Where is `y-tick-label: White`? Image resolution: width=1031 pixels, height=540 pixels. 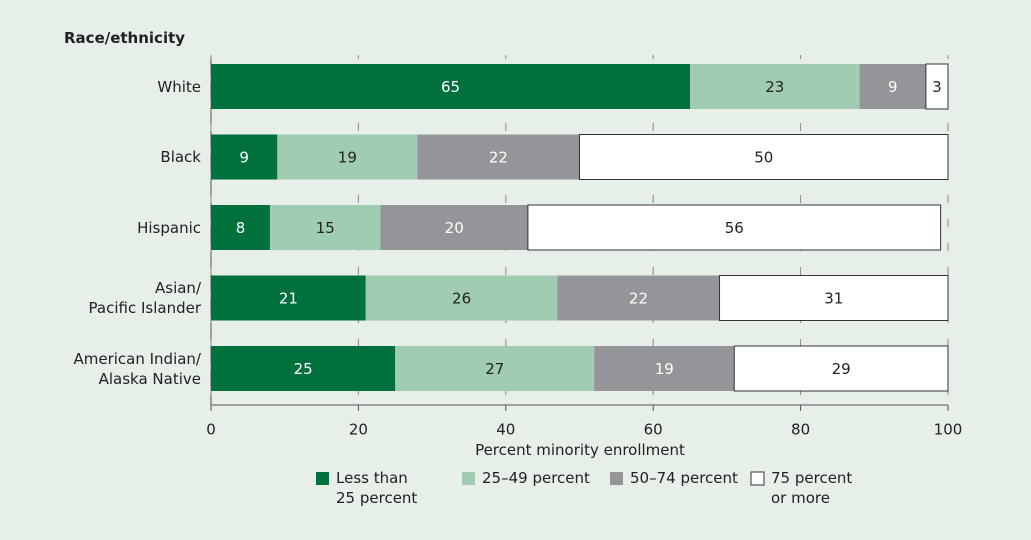
y-tick-label: White is located at coordinates (179, 86).